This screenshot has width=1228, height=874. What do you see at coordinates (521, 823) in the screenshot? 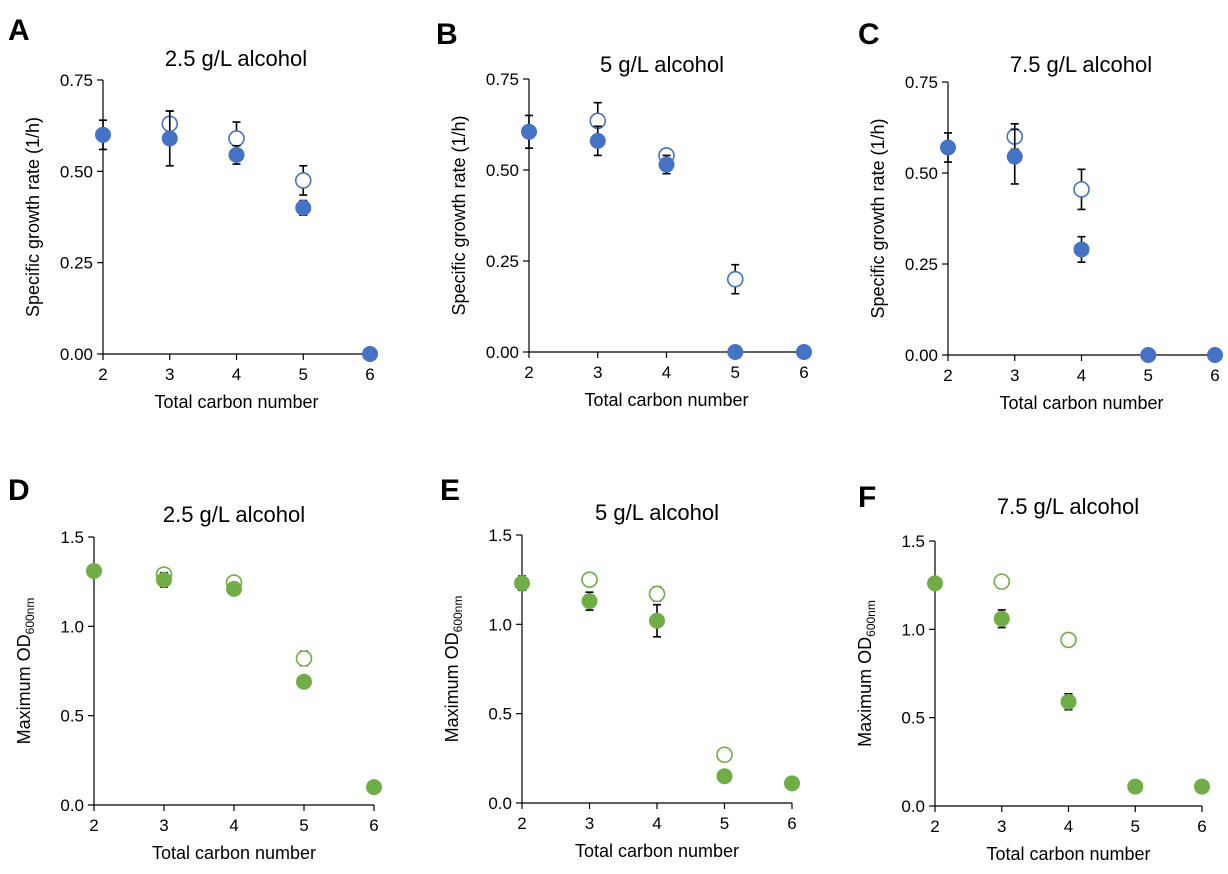
I see `x-tick-label-e: 2` at bounding box center [521, 823].